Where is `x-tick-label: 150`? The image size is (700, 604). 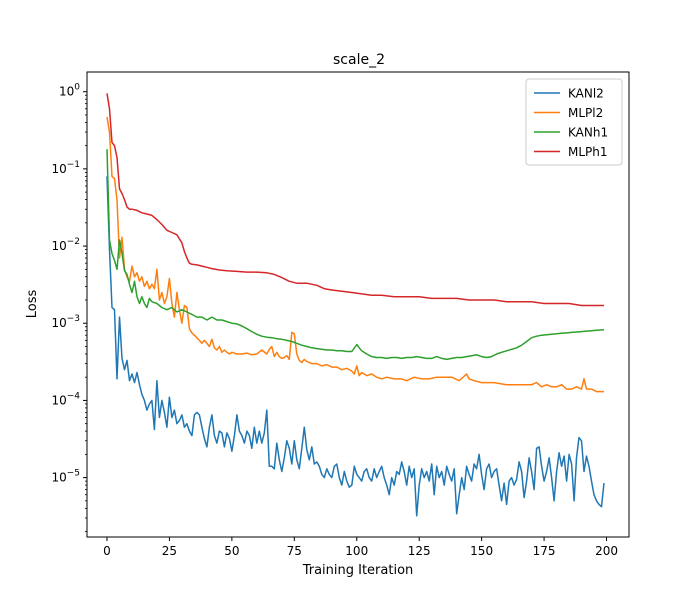 x-tick-label: 150 is located at coordinates (481, 551).